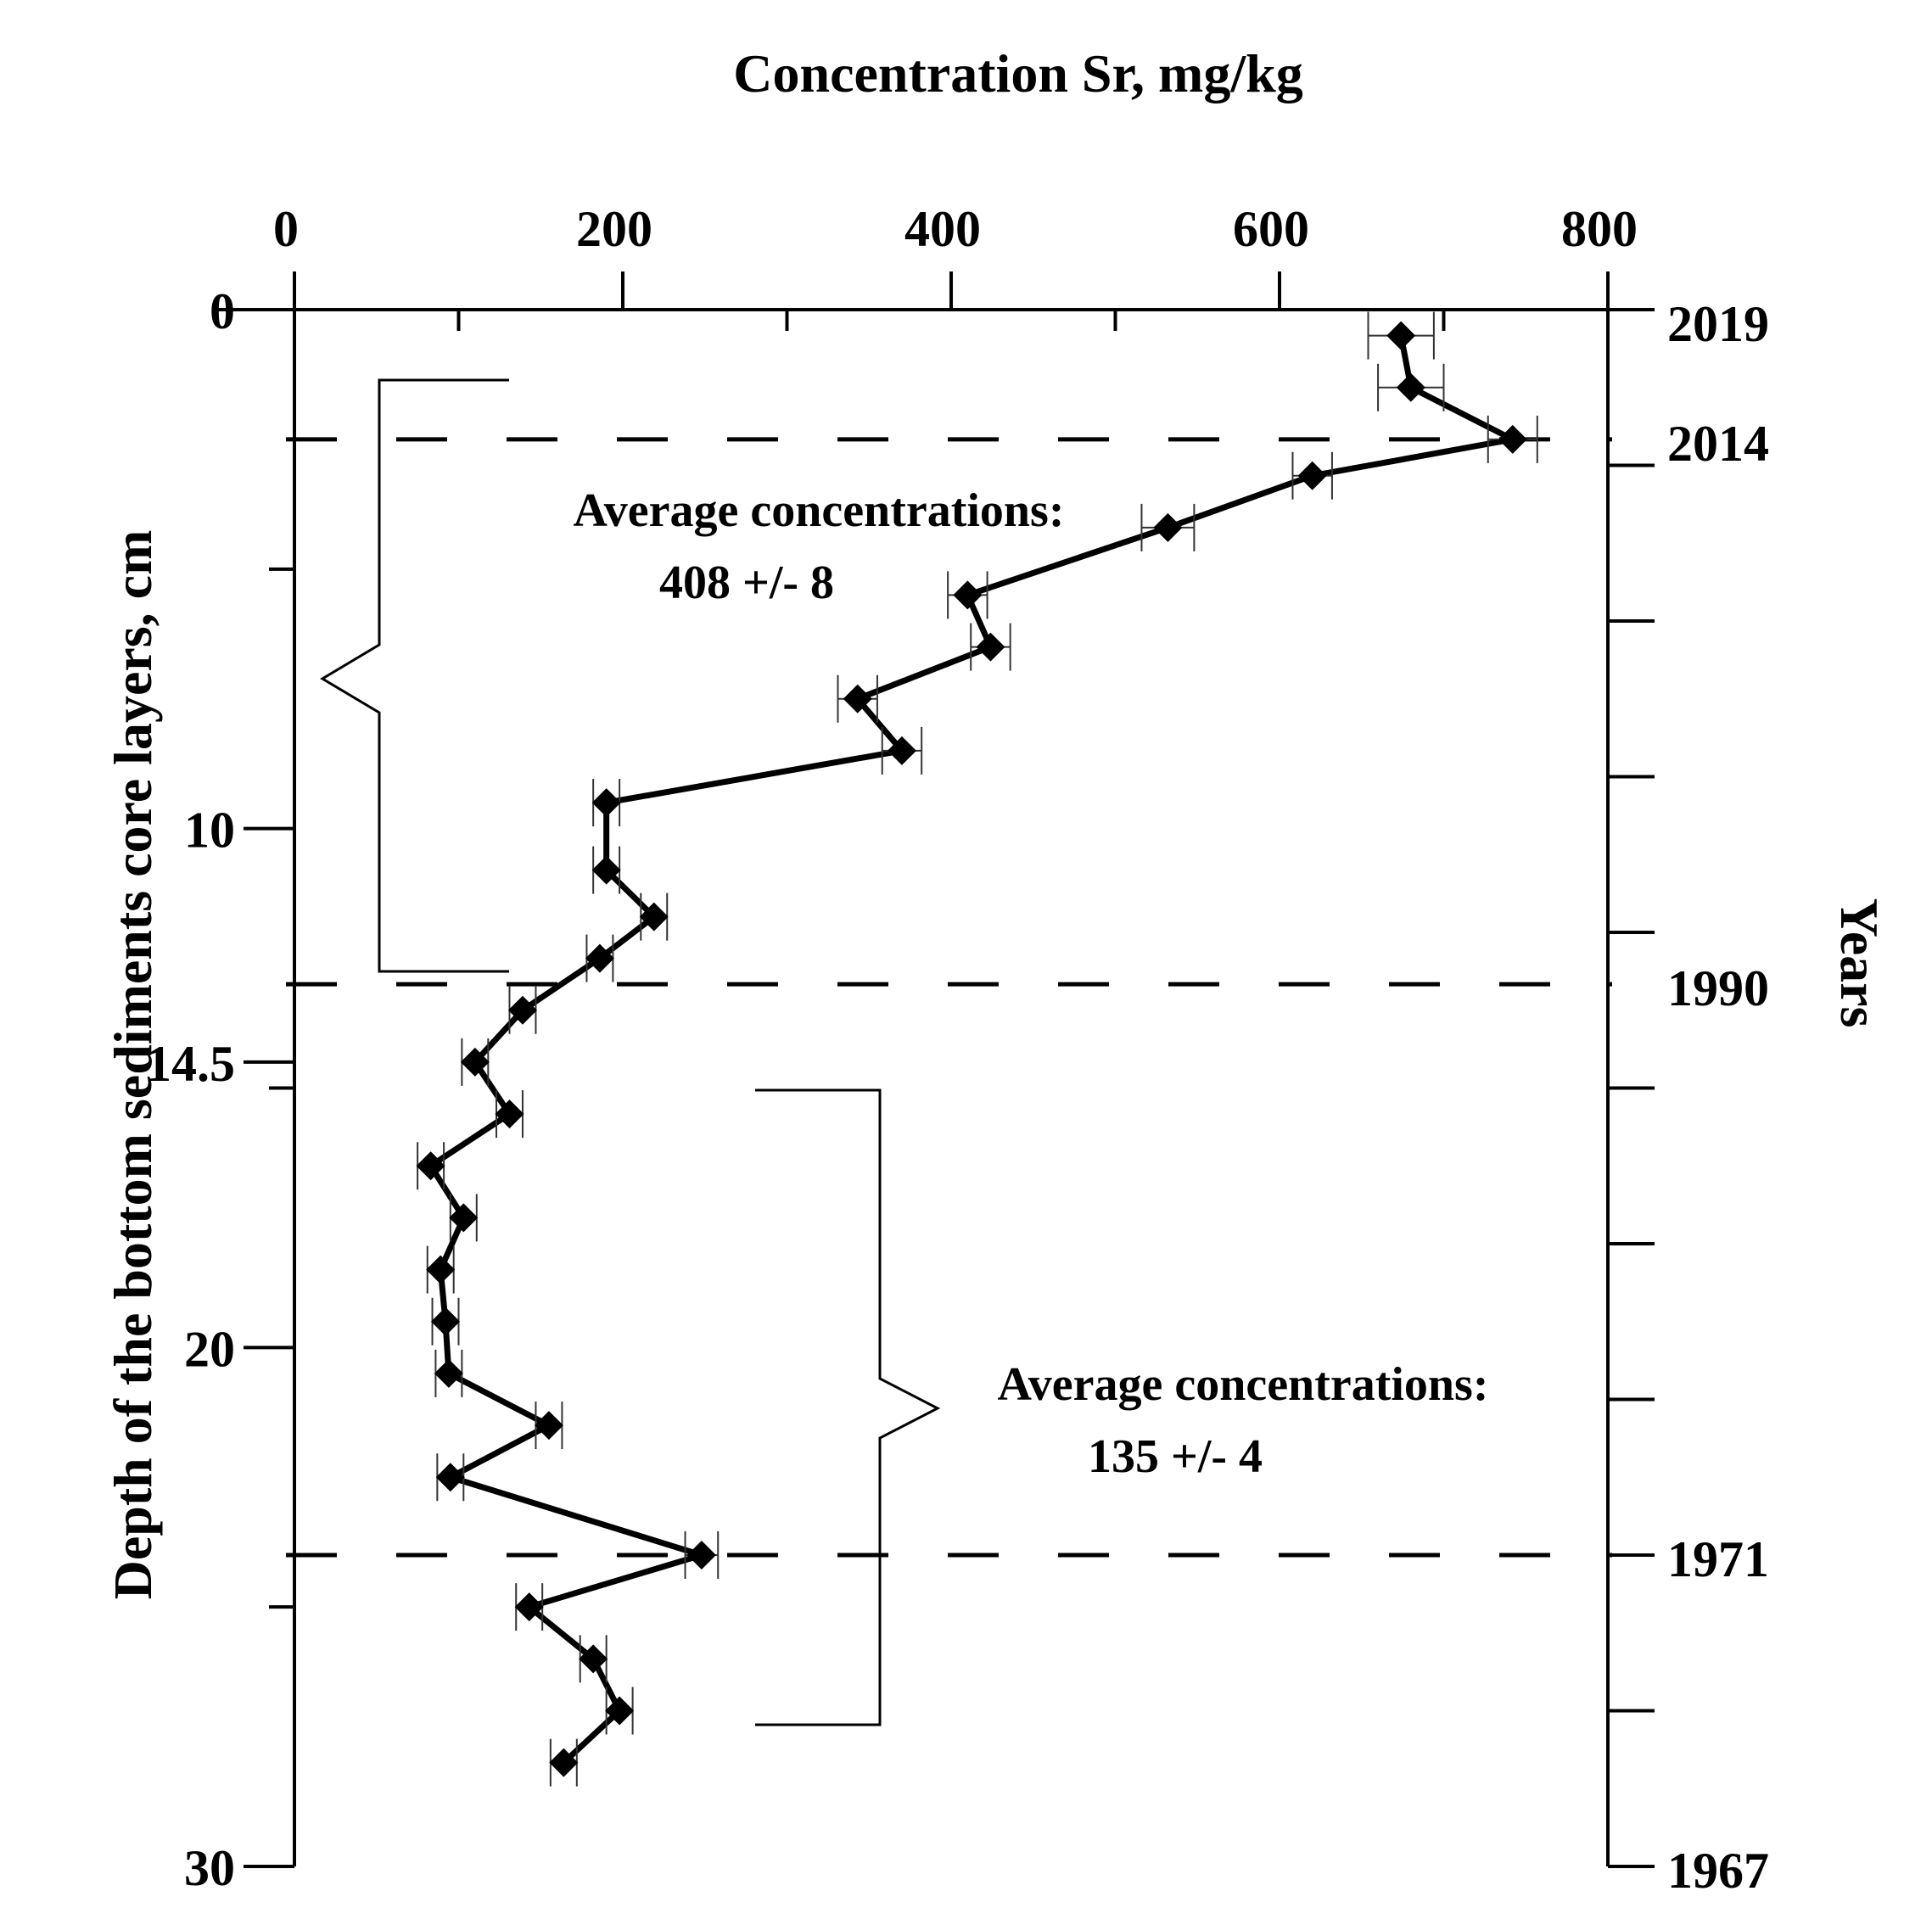  Describe the element at coordinates (286, 229) in the screenshot. I see `x-tick-label: 0` at that location.